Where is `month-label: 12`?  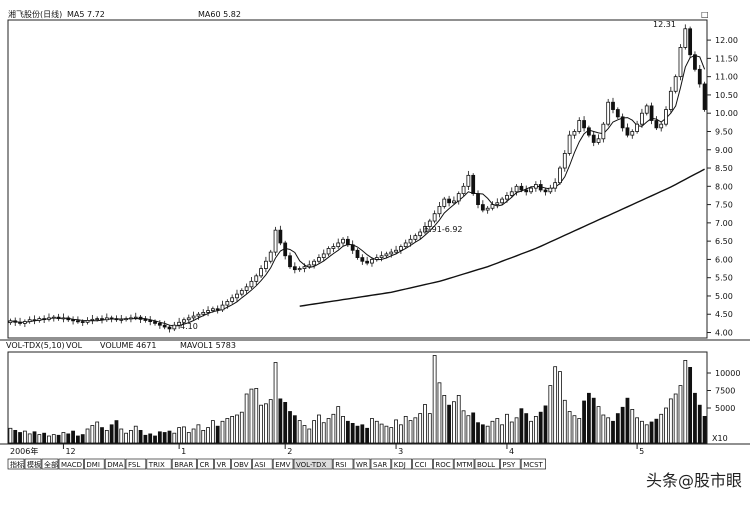
month-label: 12 is located at coordinates (70, 451).